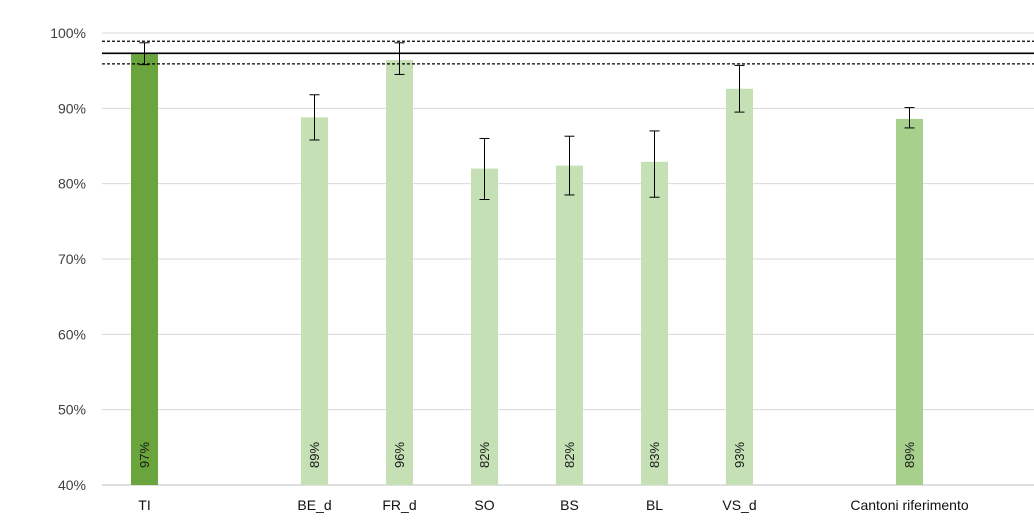 Image resolution: width=1034 pixels, height=522 pixels. What do you see at coordinates (399, 455) in the screenshot?
I see `bar-value-label: 96%` at bounding box center [399, 455].